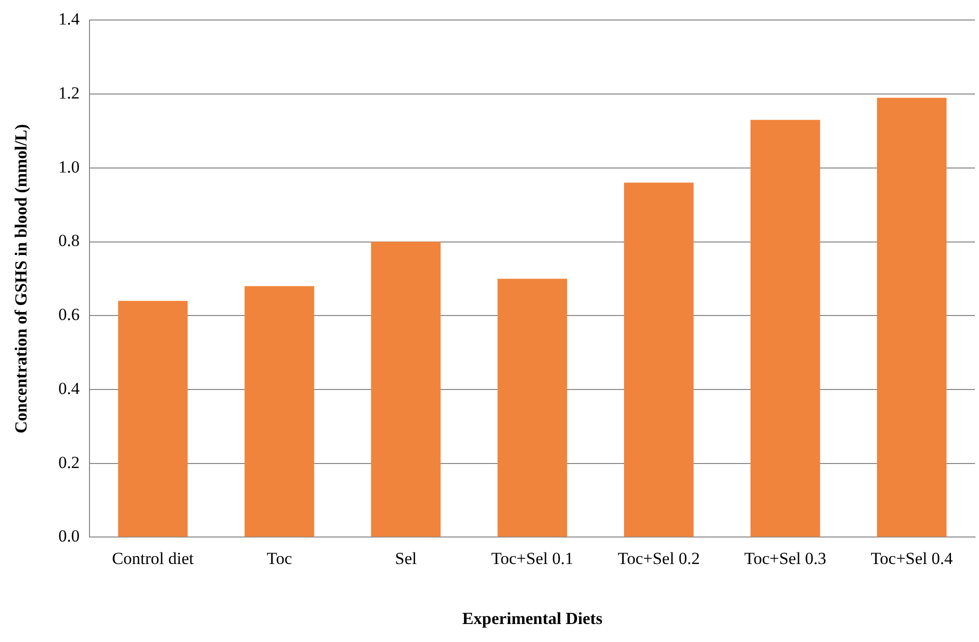 The image size is (979, 642). What do you see at coordinates (69, 93) in the screenshot?
I see `y-tick-label: 1.2` at bounding box center [69, 93].